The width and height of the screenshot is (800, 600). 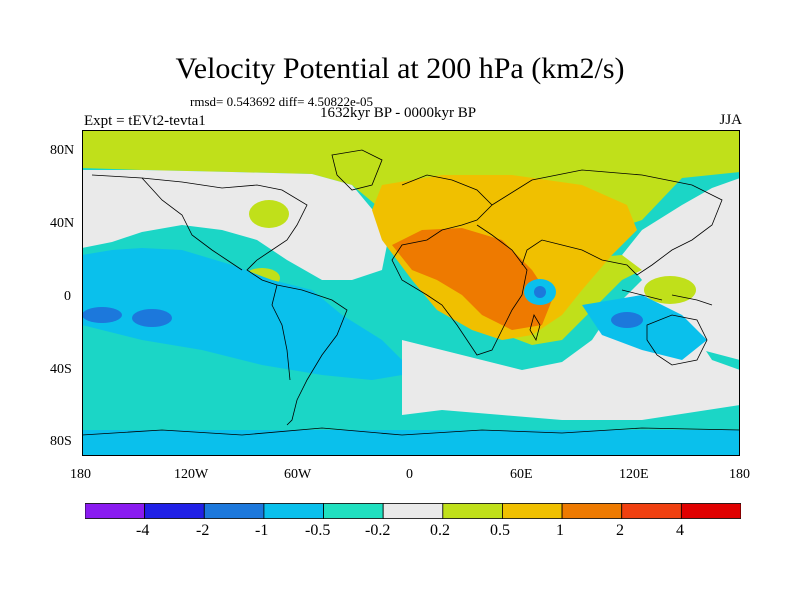 I want to click on colorbar-label: -0.2, so click(x=378, y=530).